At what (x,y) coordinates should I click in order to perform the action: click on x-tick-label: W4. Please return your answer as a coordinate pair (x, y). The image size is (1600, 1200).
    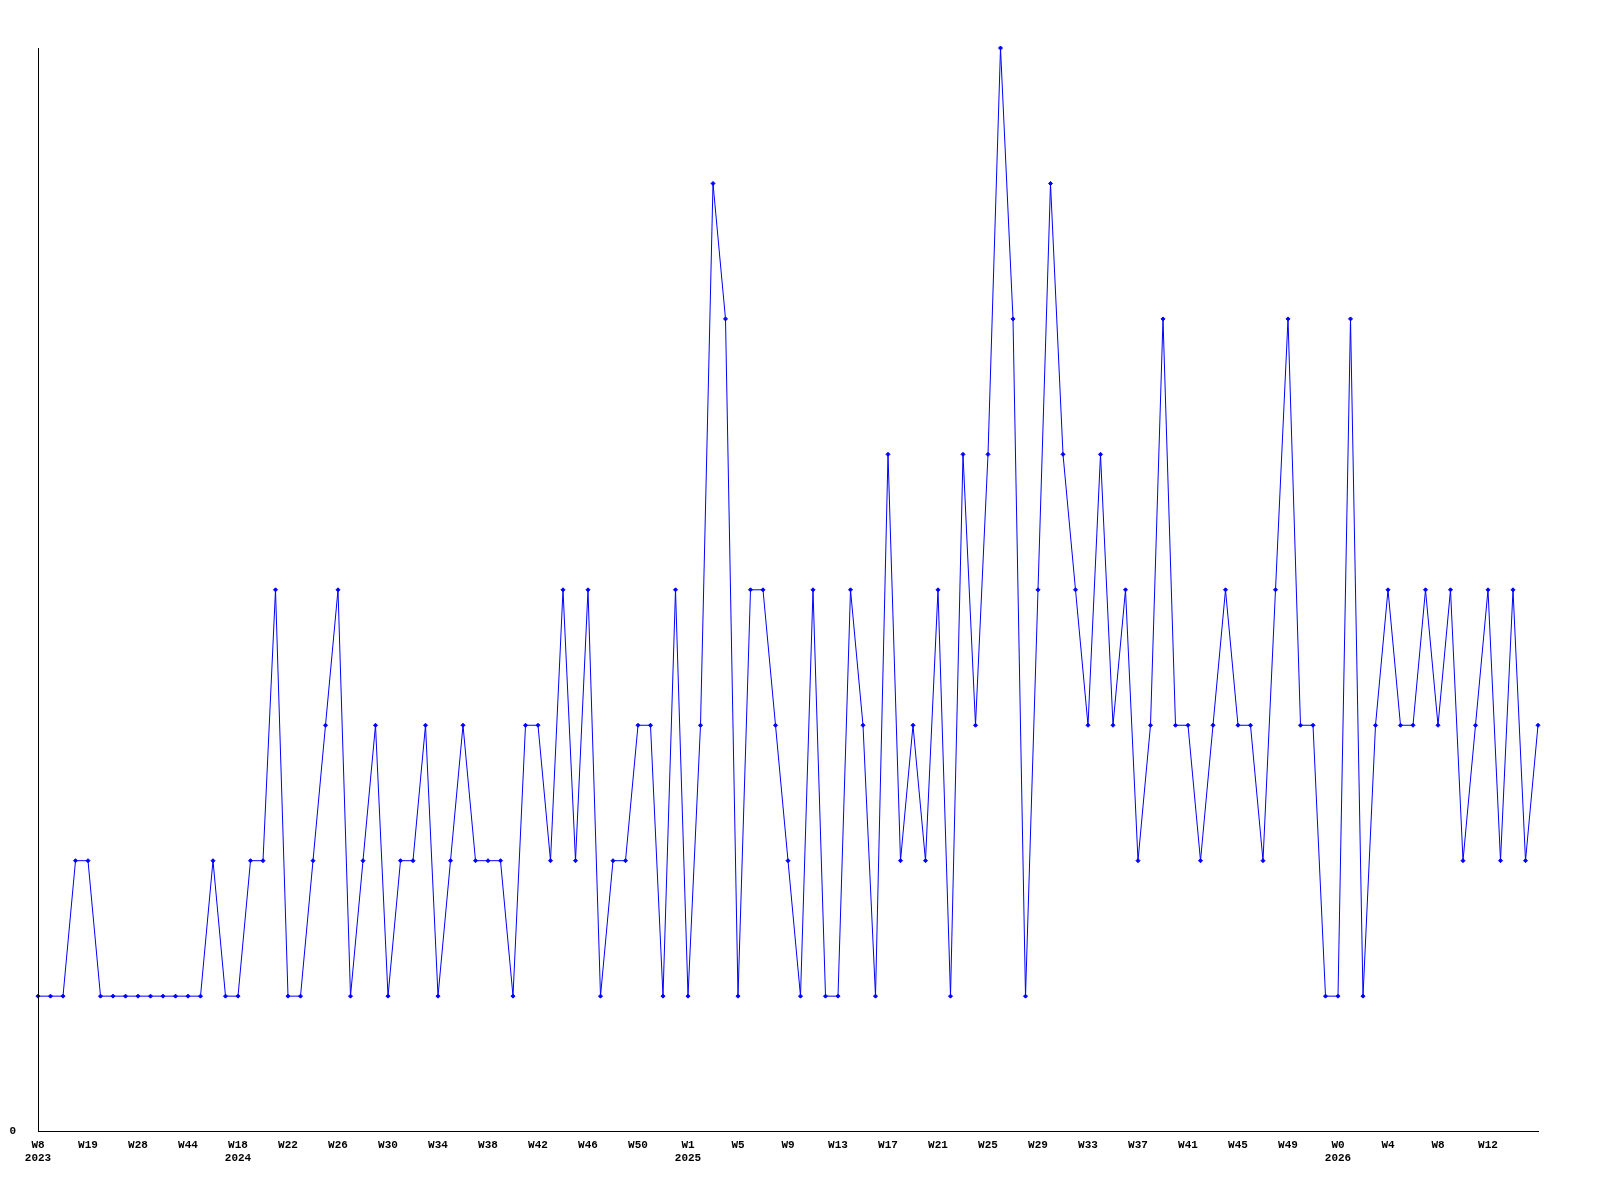
    Looking at the image, I should click on (1388, 1144).